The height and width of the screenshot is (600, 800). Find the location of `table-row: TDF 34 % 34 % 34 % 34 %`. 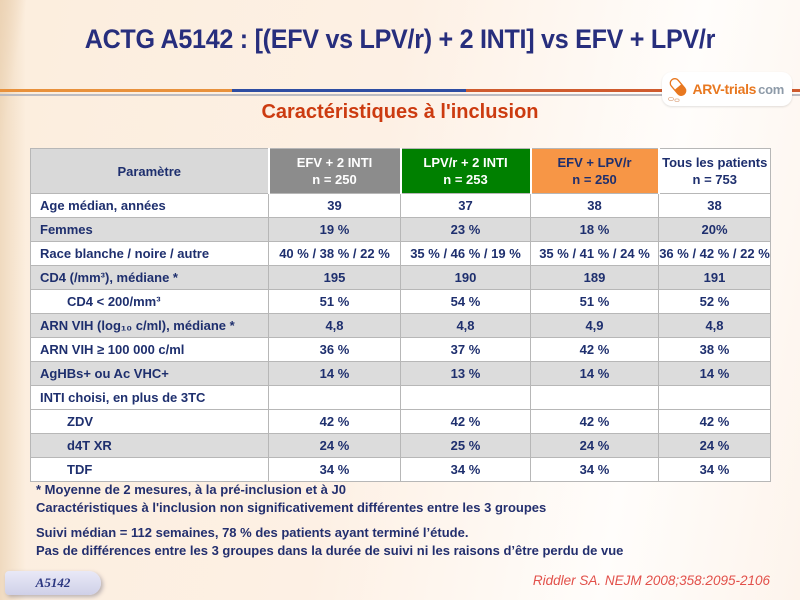

table-row: TDF 34 % 34 % 34 % 34 % is located at coordinates (400, 469).